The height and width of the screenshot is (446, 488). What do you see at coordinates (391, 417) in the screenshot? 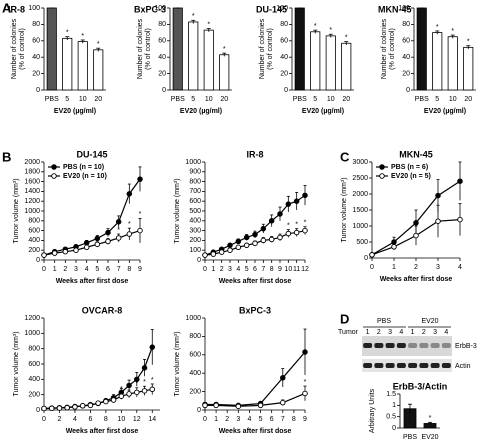
I see `y-tick-label: 0.5` at bounding box center [391, 417].